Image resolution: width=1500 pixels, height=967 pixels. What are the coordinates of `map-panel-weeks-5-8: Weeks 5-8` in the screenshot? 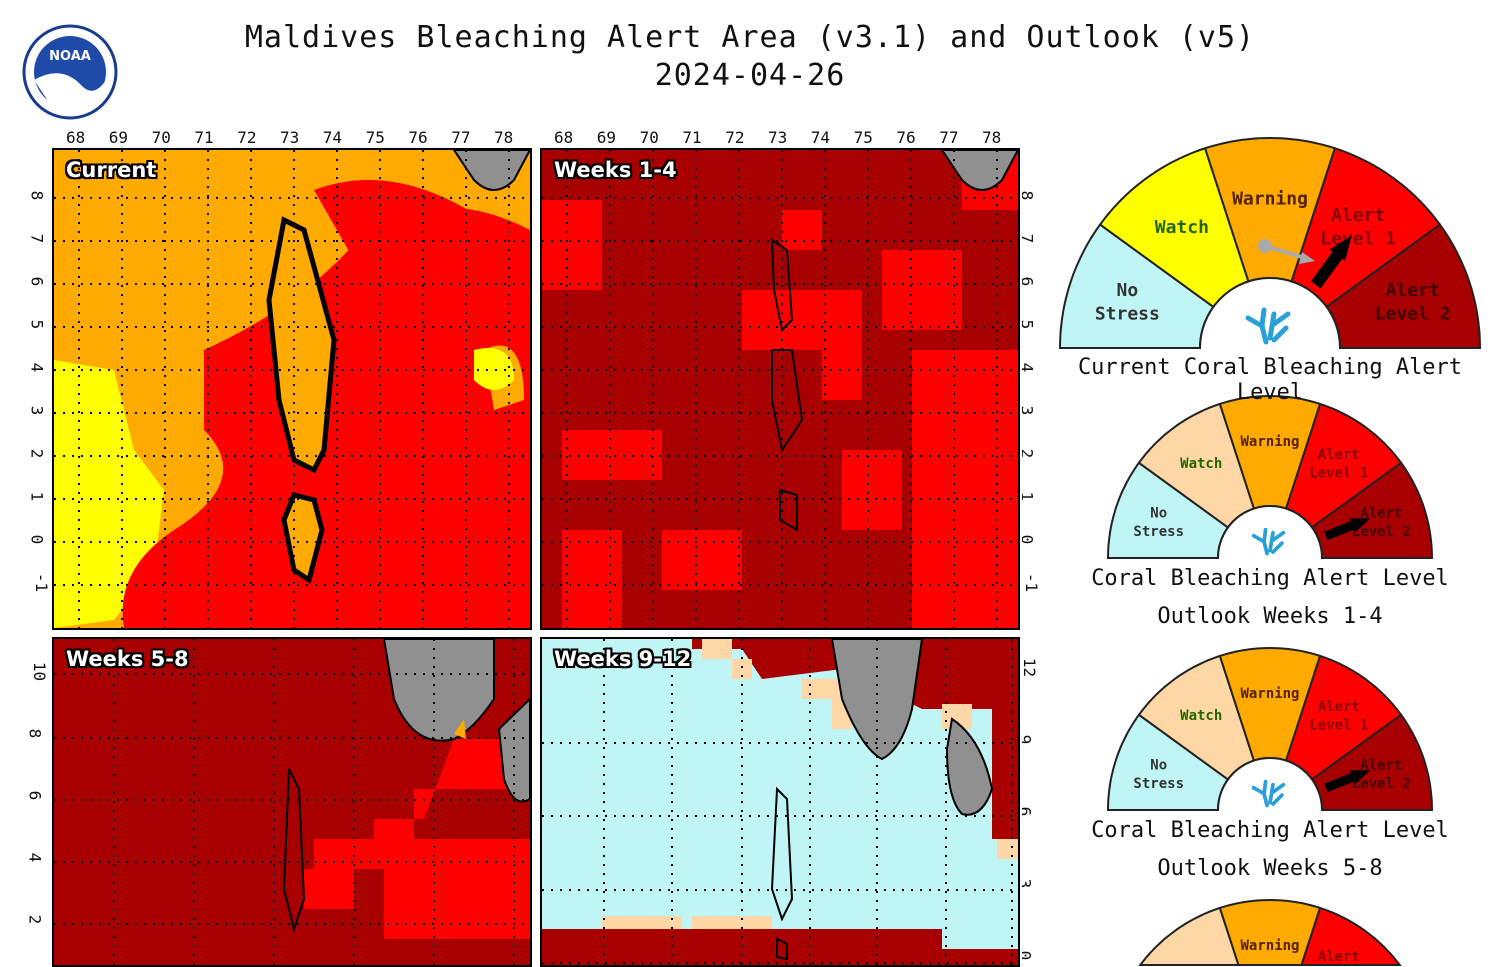 It's located at (292, 801).